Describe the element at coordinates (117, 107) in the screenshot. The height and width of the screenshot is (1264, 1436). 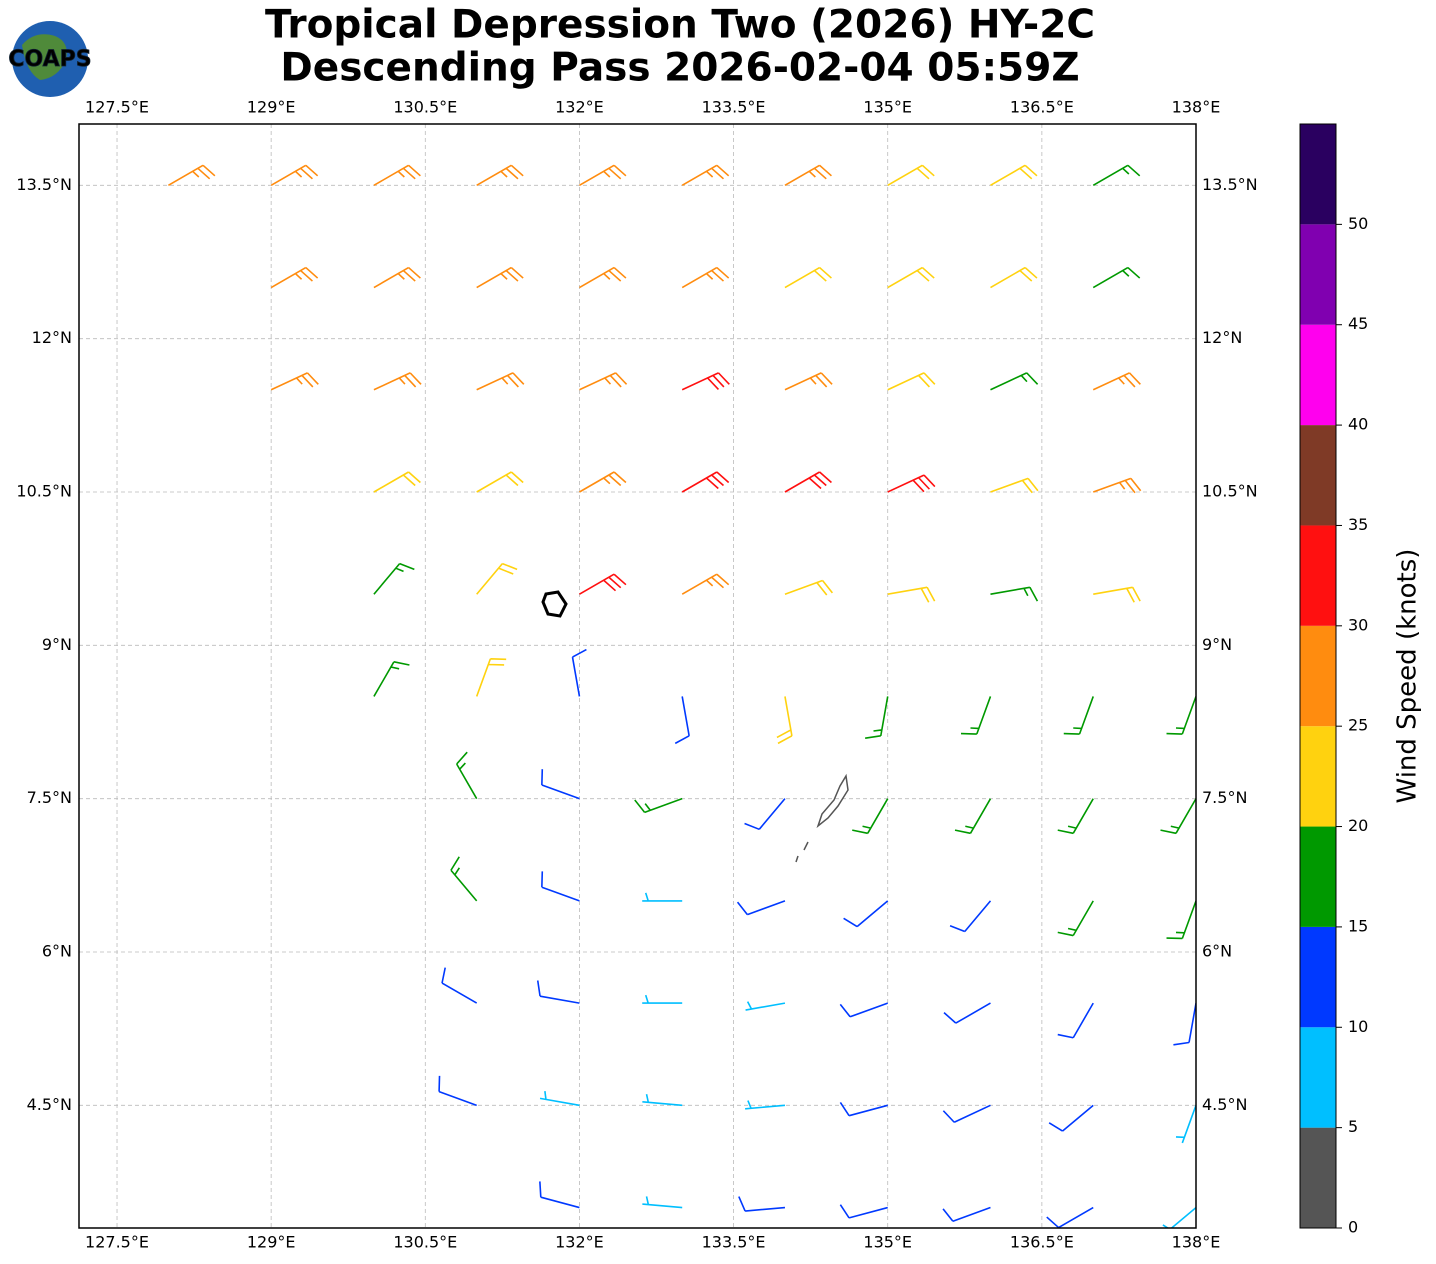
I see `x-tick-label: 127.5°E` at that location.